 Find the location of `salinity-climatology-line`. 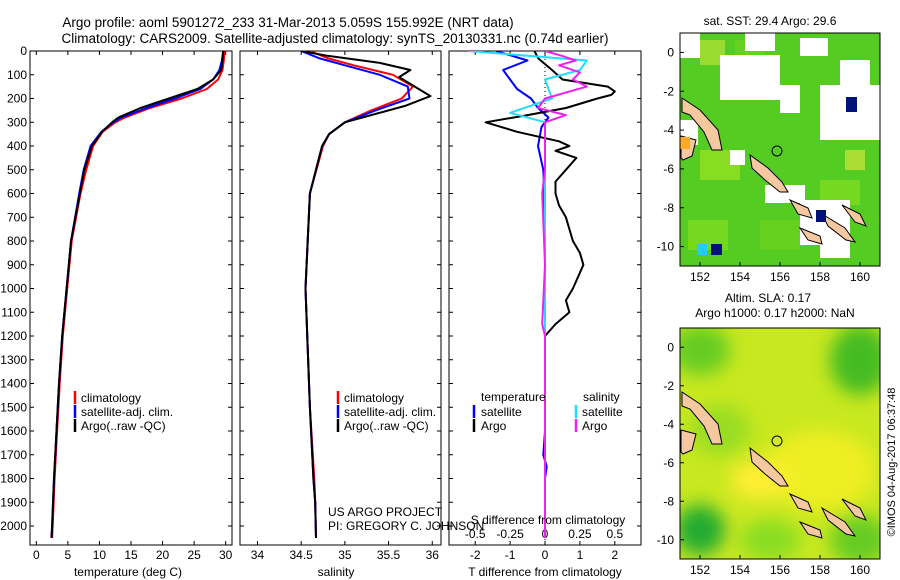

salinity-climatology-line is located at coordinates (359, 294).